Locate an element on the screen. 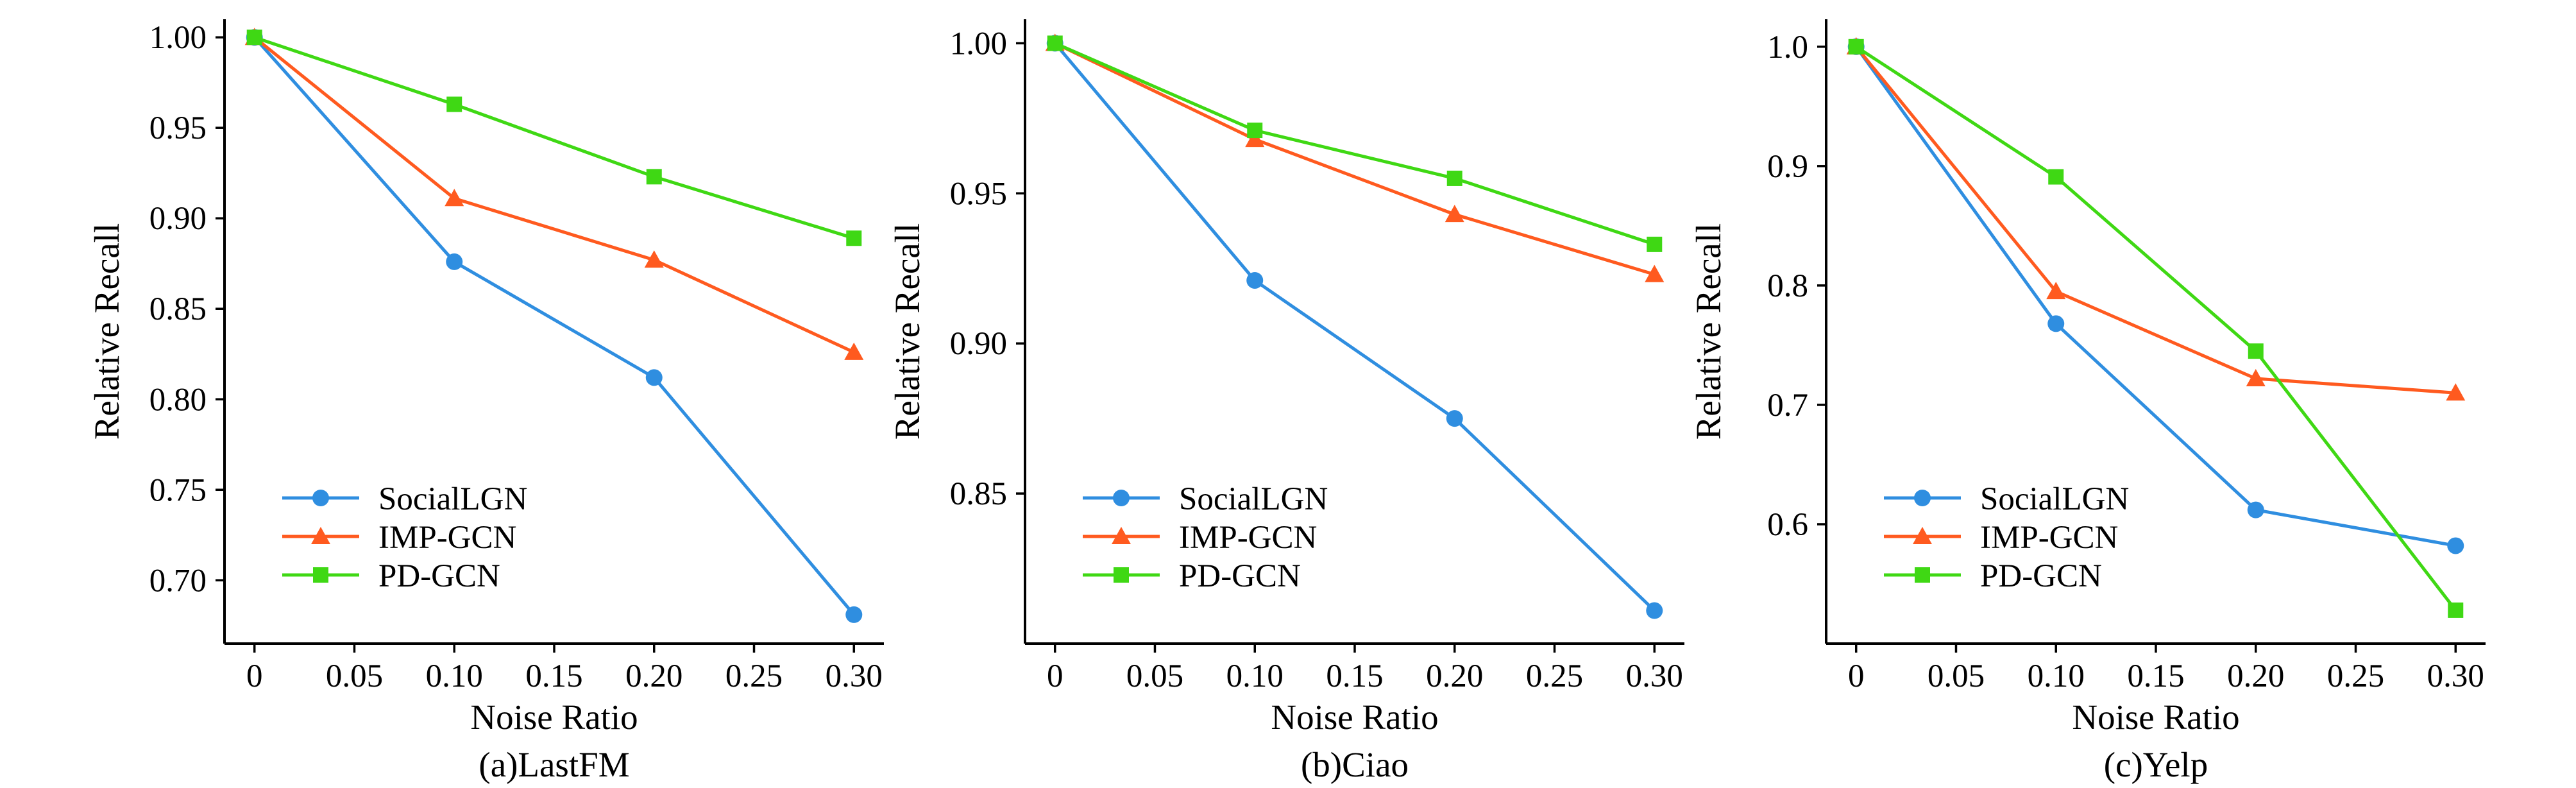  panel-caption: (c)Yelp is located at coordinates (2156, 764).